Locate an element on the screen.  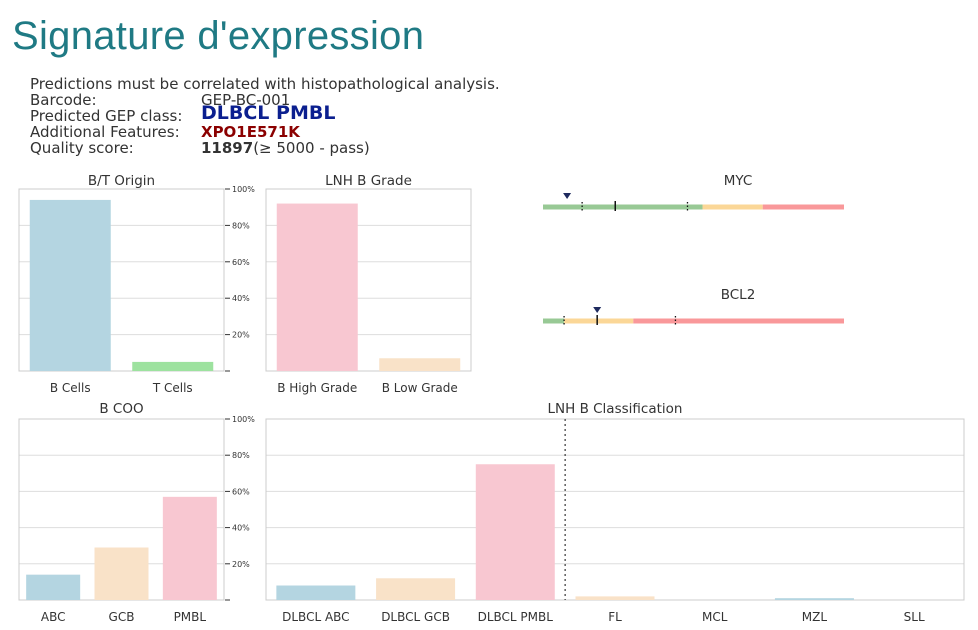
features-label: Additional Features: is located at coordinates (105, 132).